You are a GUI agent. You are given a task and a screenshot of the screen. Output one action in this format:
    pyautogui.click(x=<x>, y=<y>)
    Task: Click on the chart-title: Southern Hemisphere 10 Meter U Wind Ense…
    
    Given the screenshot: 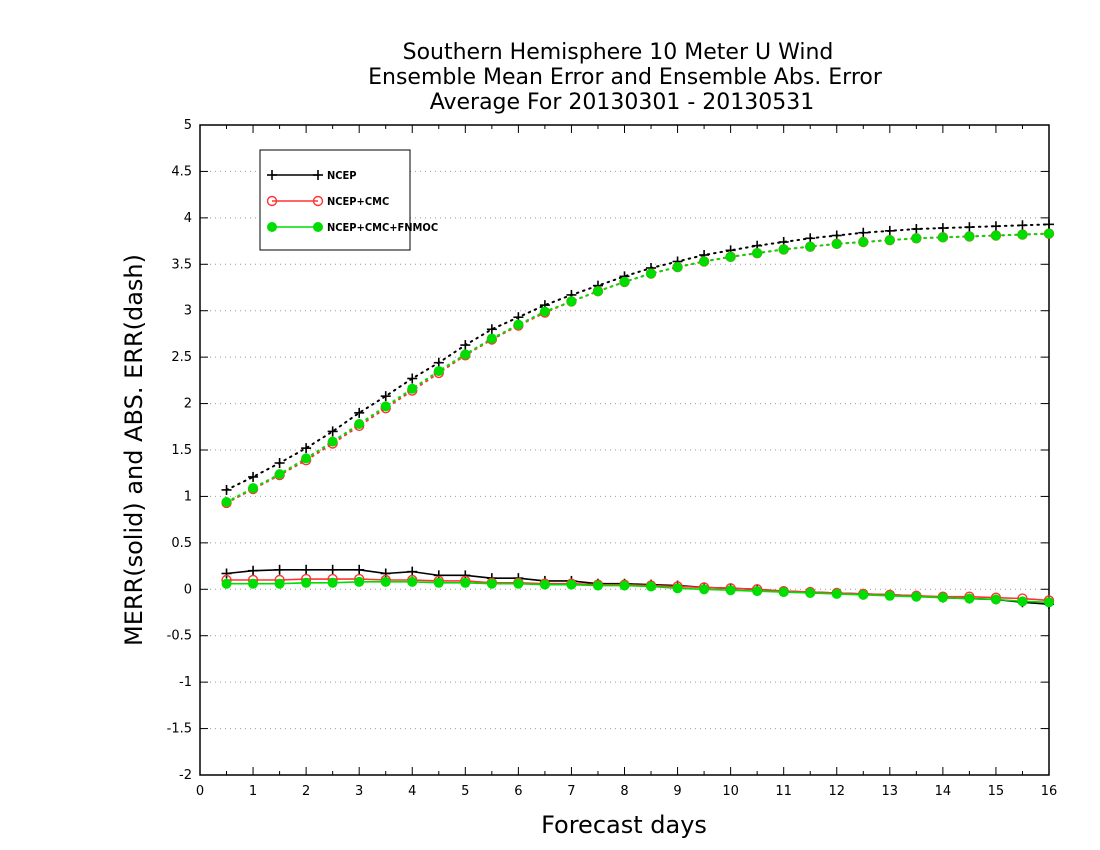 What is the action you would take?
    pyautogui.click(x=625, y=77)
    